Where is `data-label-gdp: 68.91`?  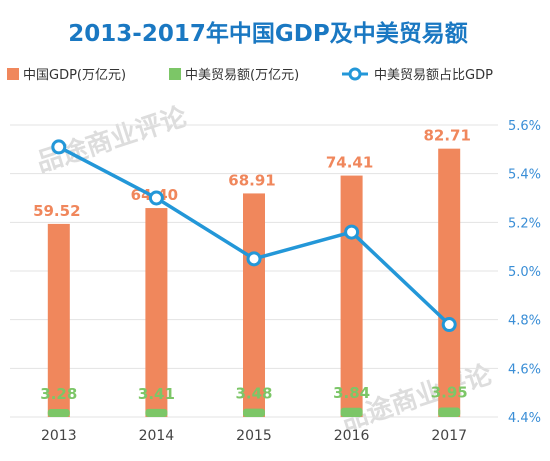 data-label-gdp: 68.91 is located at coordinates (251, 180).